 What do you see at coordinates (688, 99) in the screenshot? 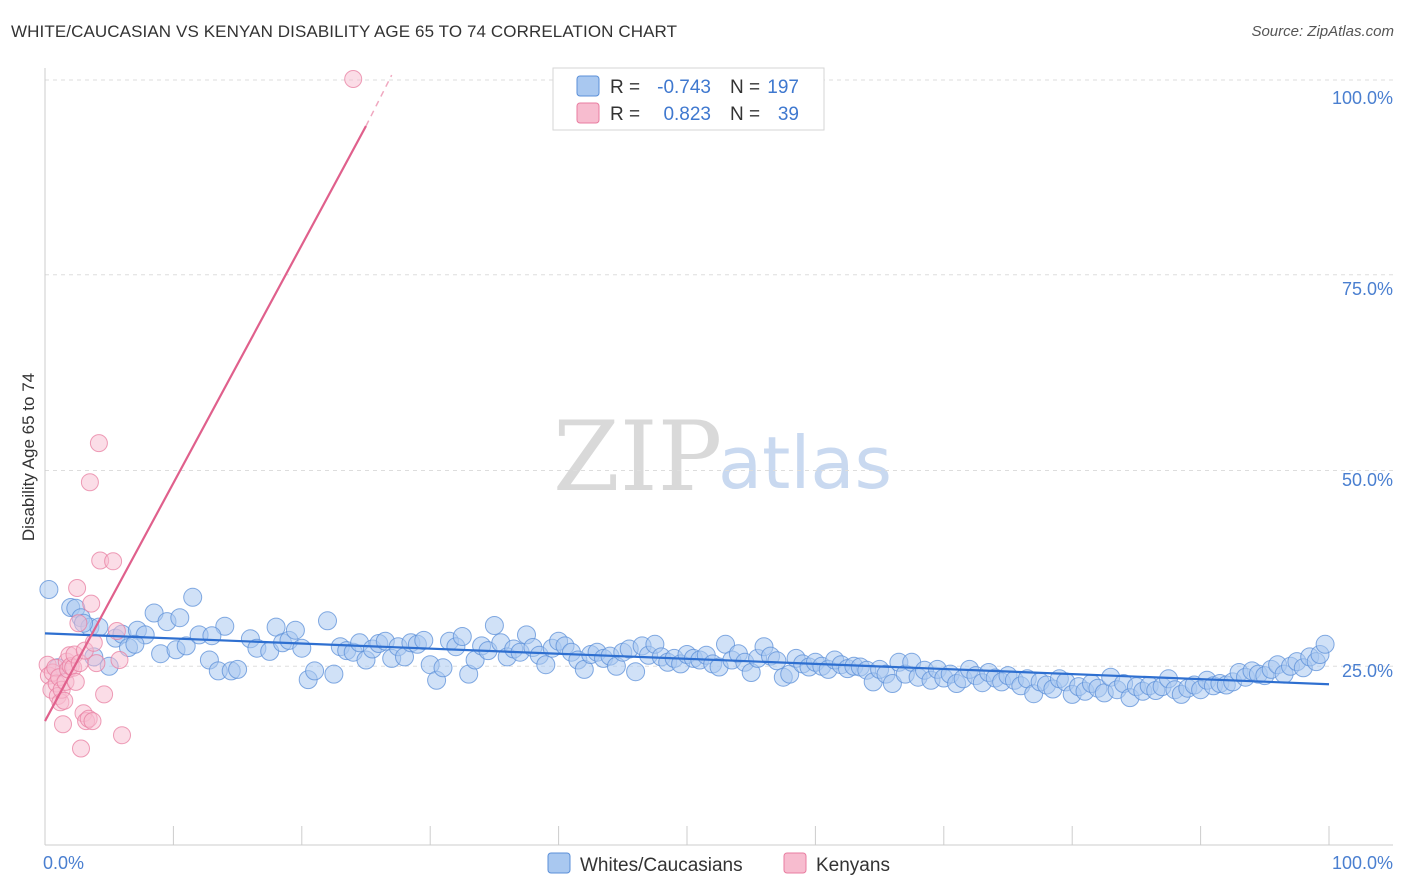
I see `correlation-legend: R = -0.743 N = 197 R = 0.823 N = 39` at bounding box center [688, 99].